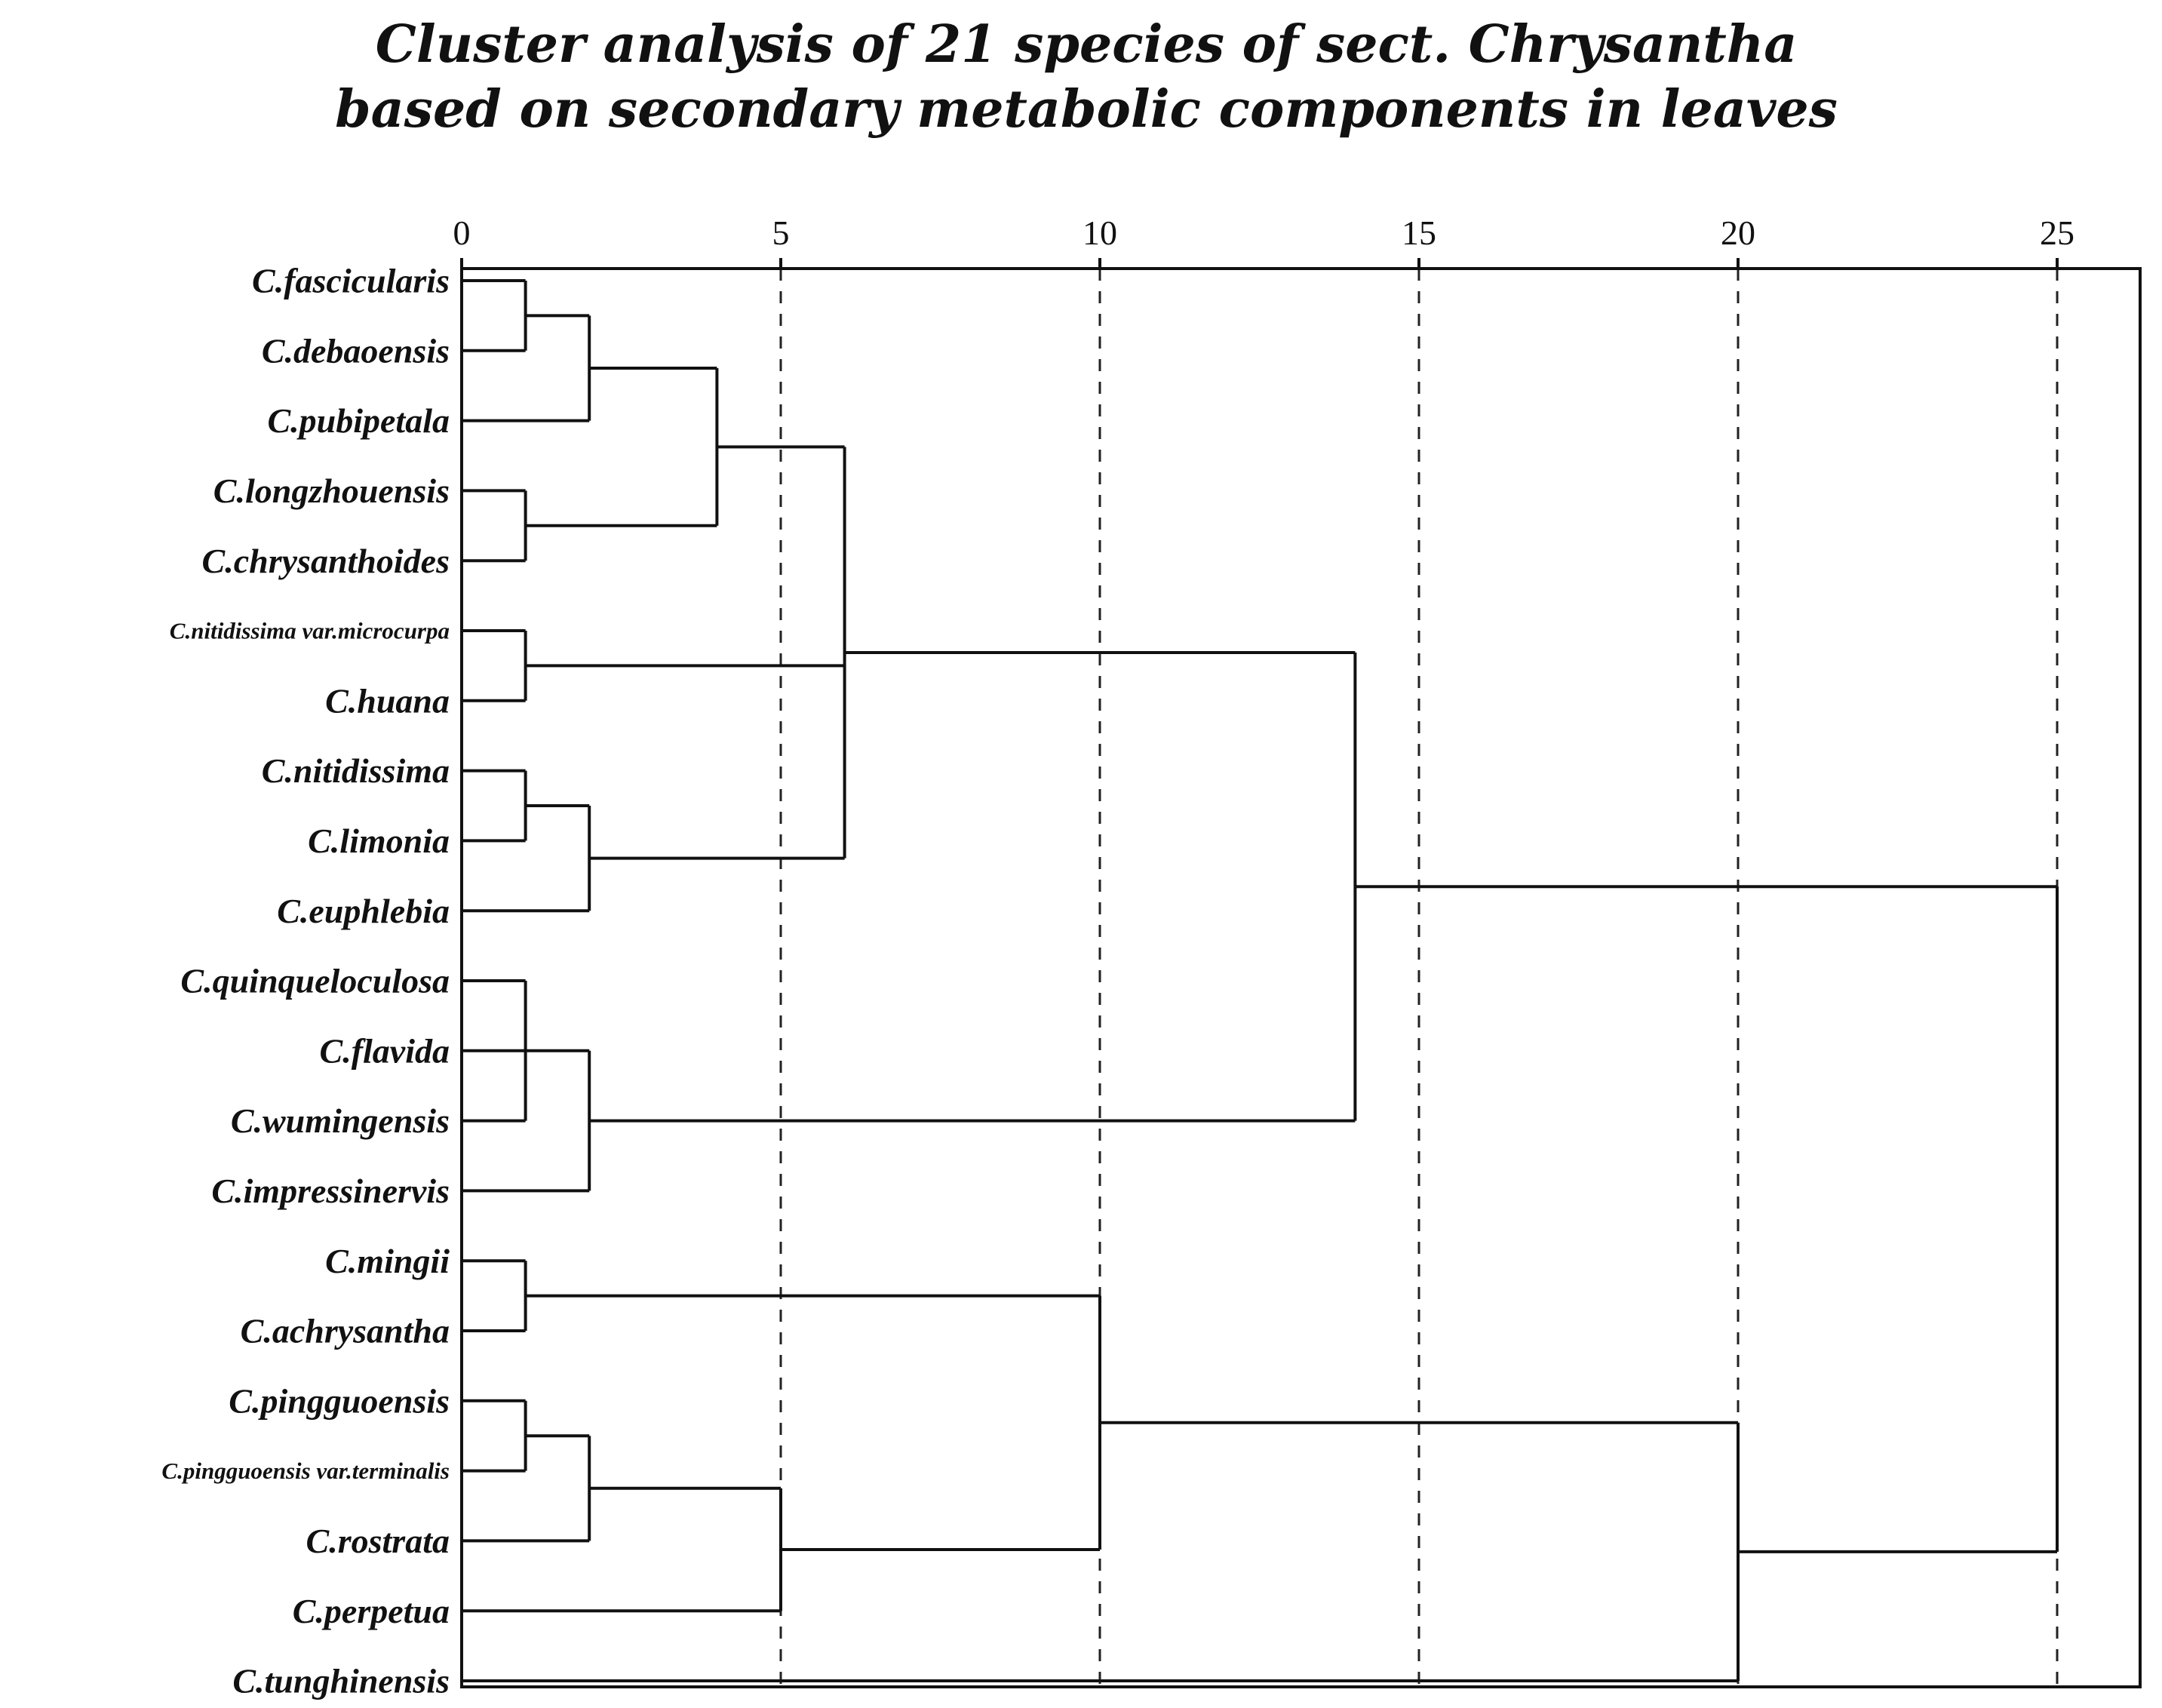 Image resolution: width=2162 pixels, height=1708 pixels. I want to click on x-tick-label-5: 5, so click(781, 233).